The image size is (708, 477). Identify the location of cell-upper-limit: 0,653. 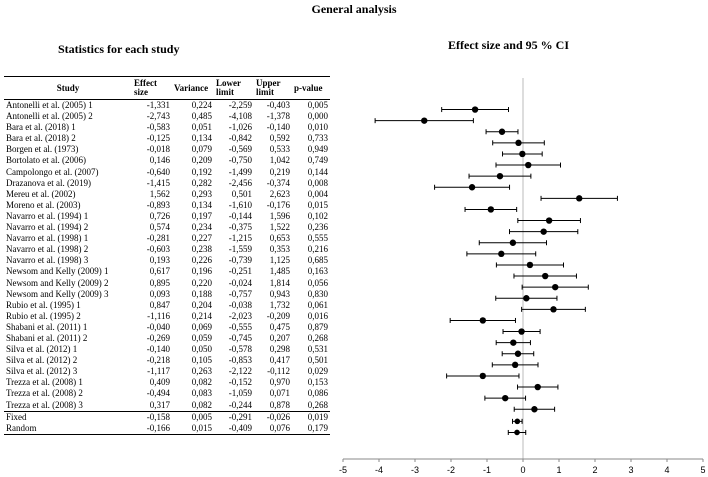
(279, 238).